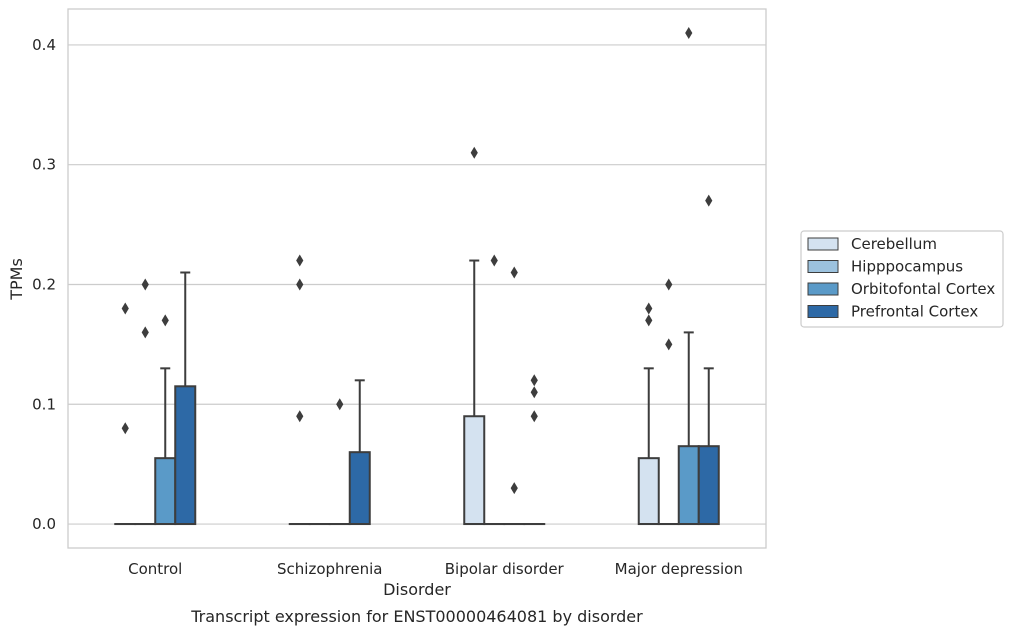 This screenshot has width=1014, height=634. Describe the element at coordinates (894, 244) in the screenshot. I see `legend-label: Cerebellum` at that location.